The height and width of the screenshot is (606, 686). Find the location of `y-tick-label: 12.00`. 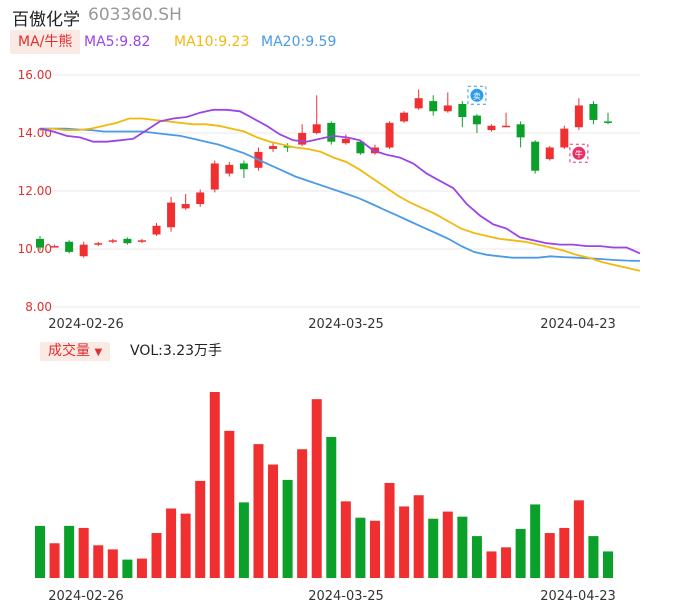

y-tick-label: 12.00 is located at coordinates (35, 191).